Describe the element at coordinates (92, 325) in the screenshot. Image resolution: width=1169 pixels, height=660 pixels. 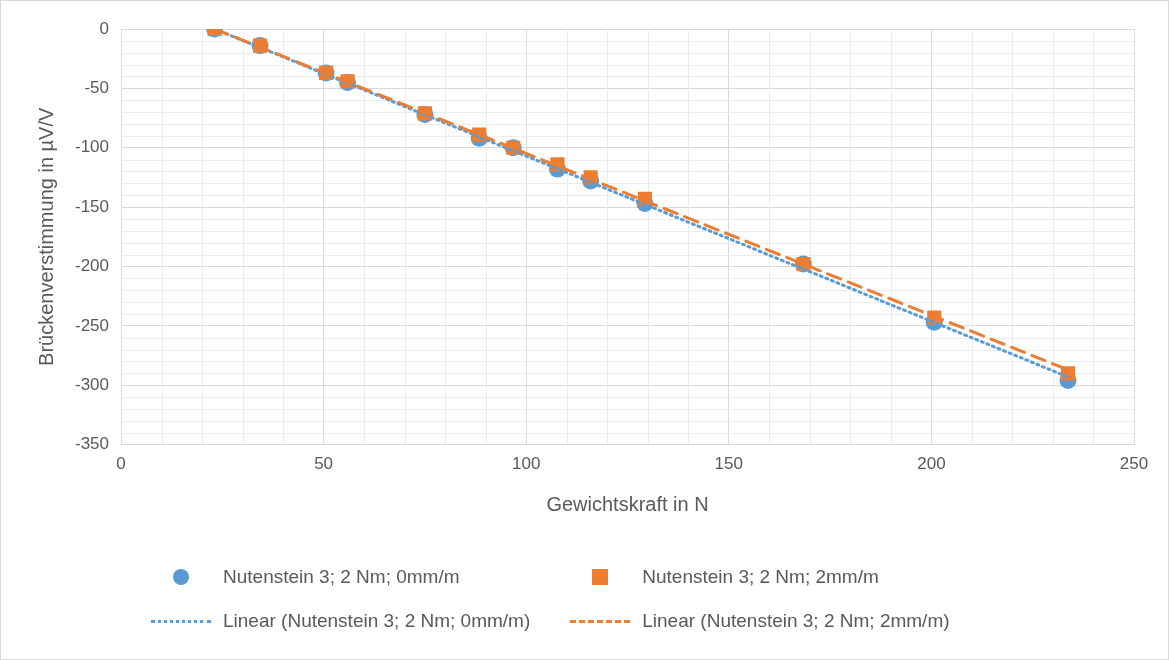
I see `y-tick-label: -250` at that location.